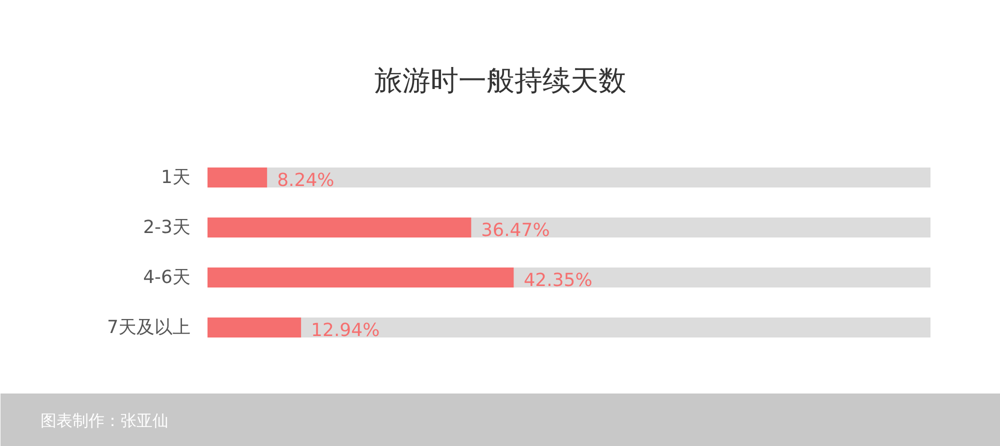 This screenshot has height=446, width=1000. I want to click on y-tick-label: 7天及以上, so click(148, 327).